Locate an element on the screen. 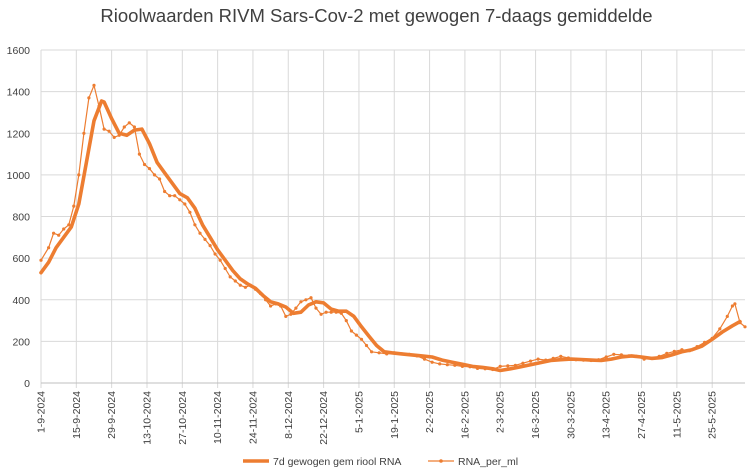 The height and width of the screenshot is (476, 753). x-tick-label: 15-9-2024 is located at coordinates (77, 415).